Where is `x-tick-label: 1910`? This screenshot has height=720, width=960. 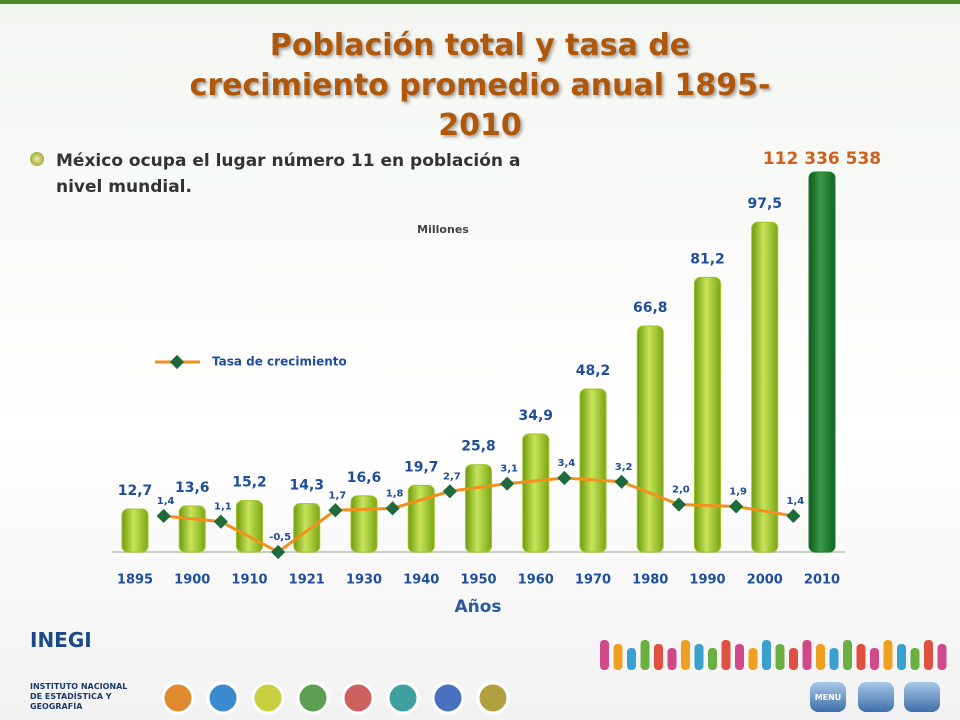
x-tick-label: 1910 is located at coordinates (249, 580).